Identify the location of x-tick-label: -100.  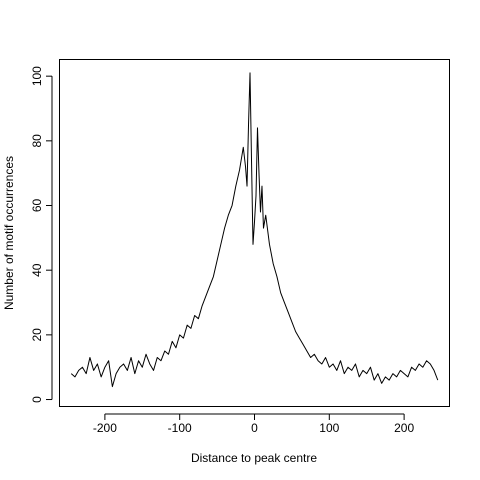
(180, 428).